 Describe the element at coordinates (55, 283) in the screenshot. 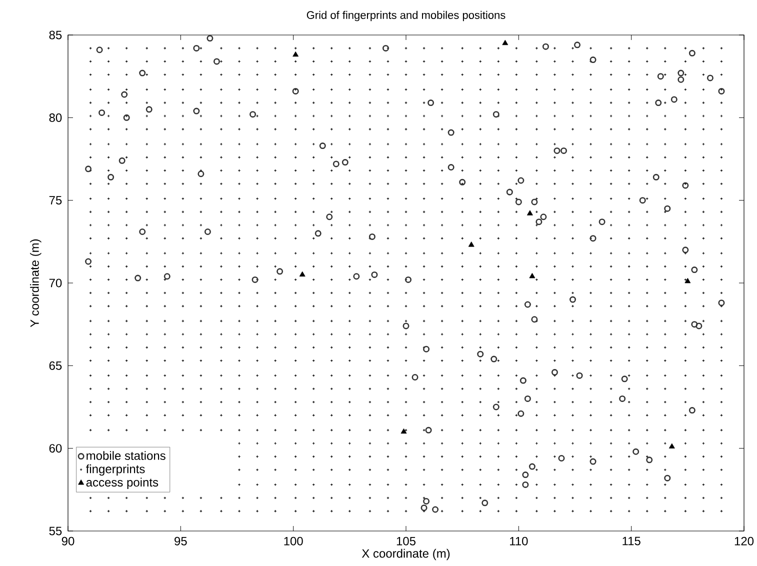

I see `y-tick-label: 70` at that location.